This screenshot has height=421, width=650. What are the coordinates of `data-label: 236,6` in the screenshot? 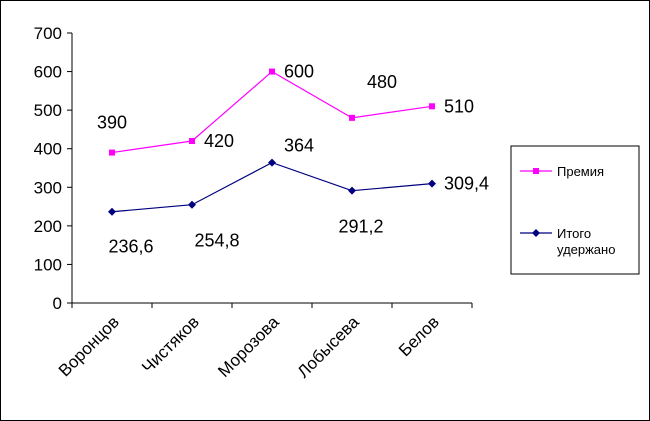 It's located at (130, 247).